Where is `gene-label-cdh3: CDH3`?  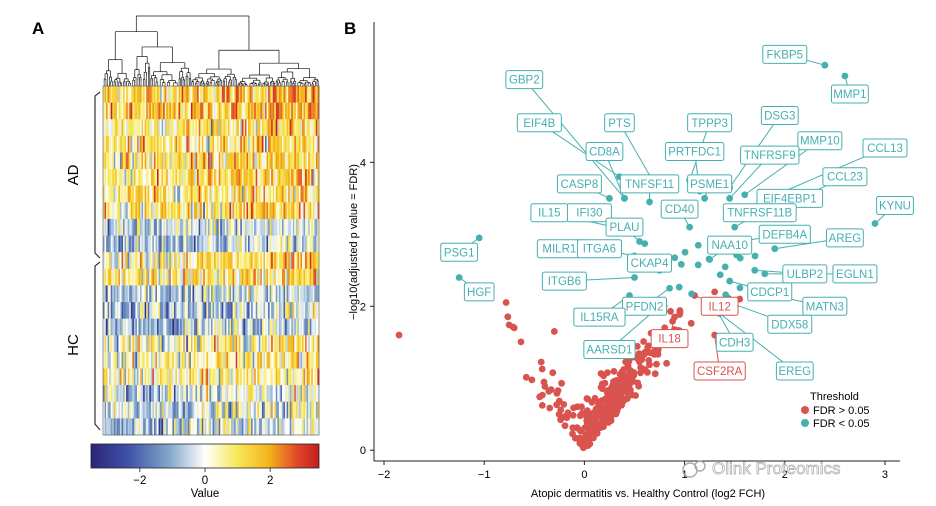 gene-label-cdh3: CDH3 is located at coordinates (734, 343).